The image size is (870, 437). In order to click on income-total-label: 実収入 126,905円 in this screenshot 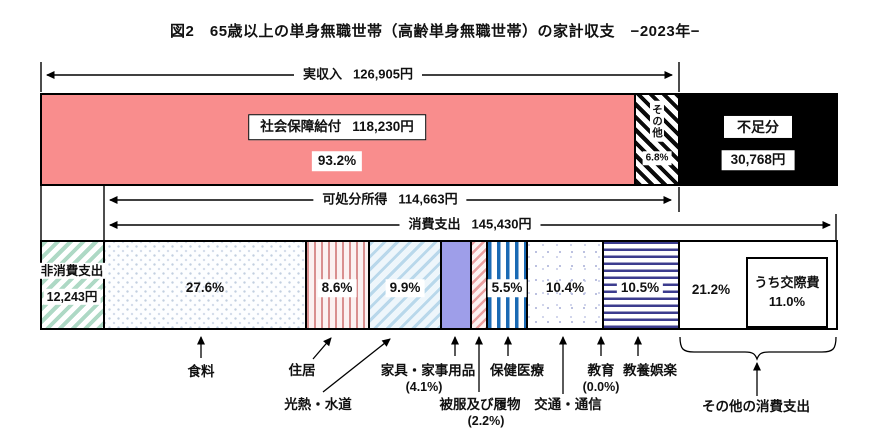, I will do `click(358, 74)`.